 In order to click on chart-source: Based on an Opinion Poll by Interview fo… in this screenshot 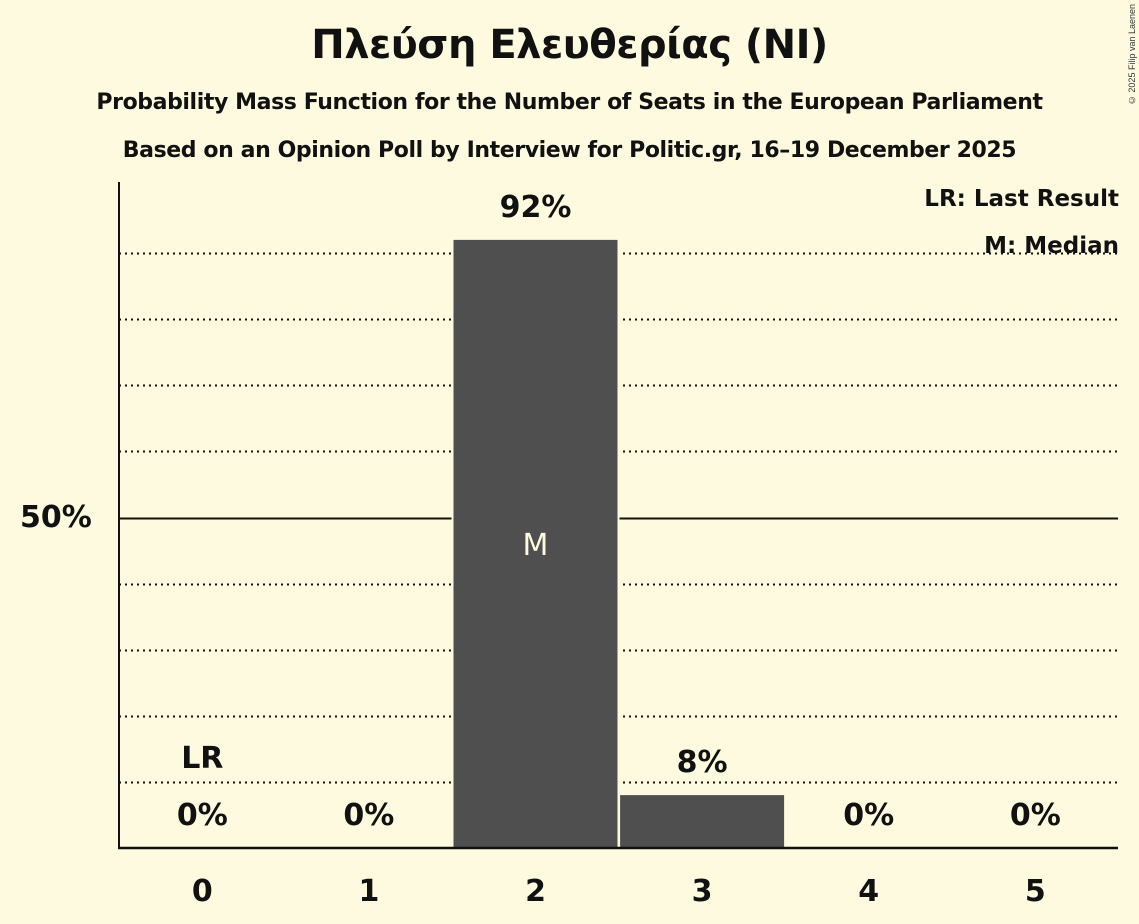, I will do `click(569, 150)`.